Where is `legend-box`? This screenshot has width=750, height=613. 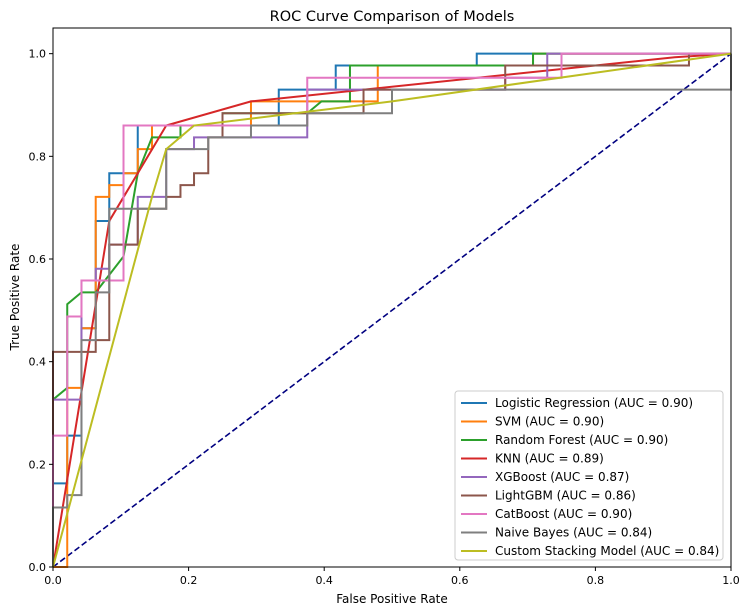
legend-box is located at coordinates (589, 475).